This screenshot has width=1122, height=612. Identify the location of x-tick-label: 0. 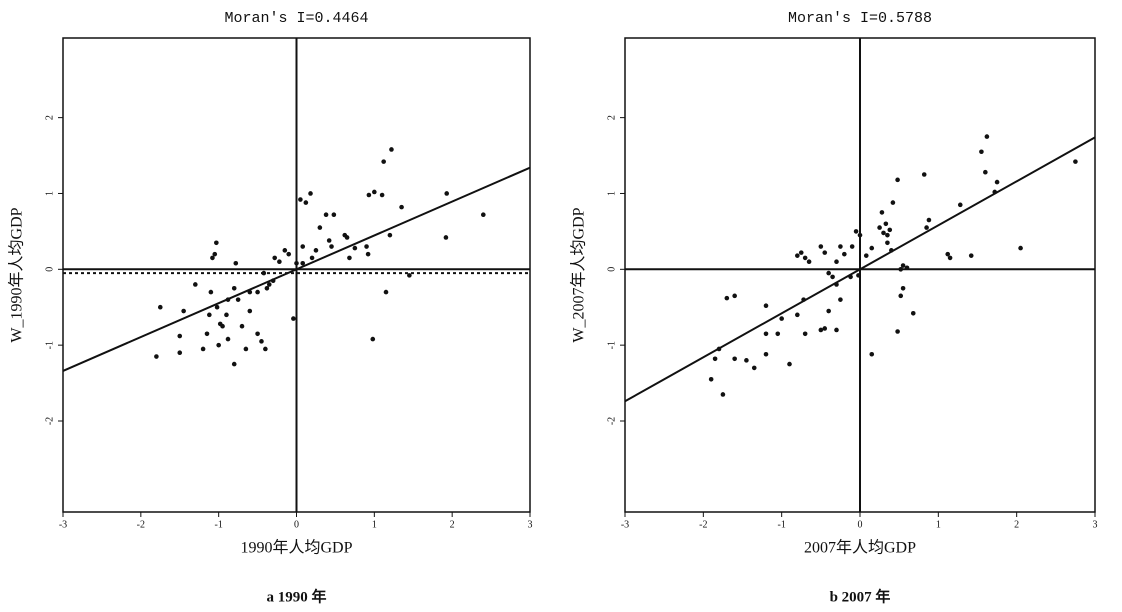
(296, 524).